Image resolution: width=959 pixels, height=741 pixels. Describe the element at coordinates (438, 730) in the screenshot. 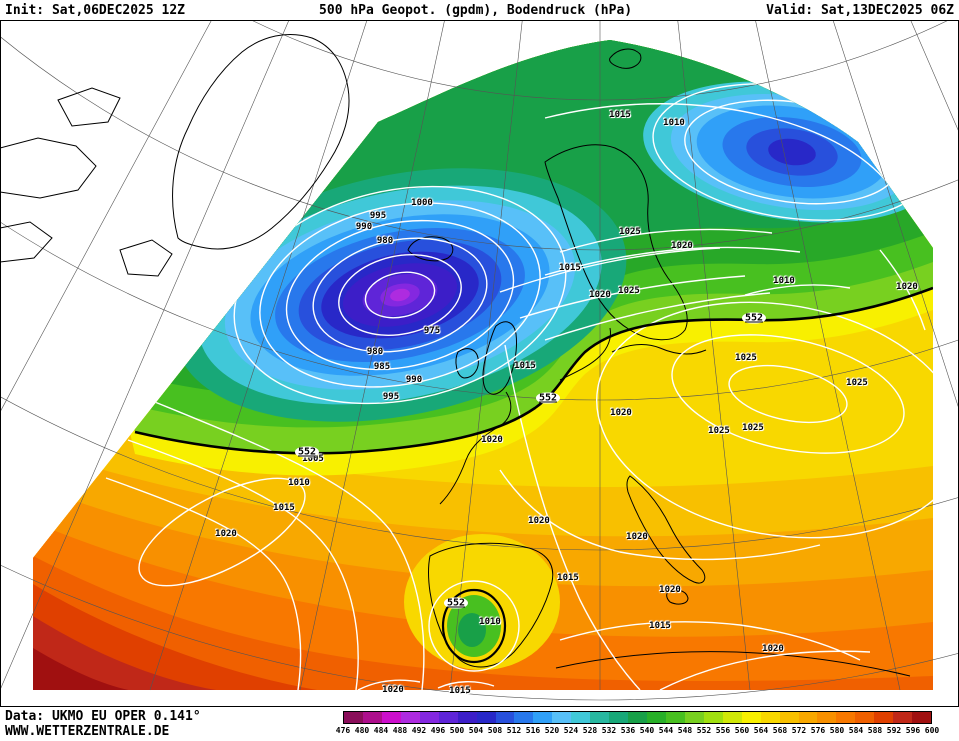

I see `colorbar-tick: 496` at that location.